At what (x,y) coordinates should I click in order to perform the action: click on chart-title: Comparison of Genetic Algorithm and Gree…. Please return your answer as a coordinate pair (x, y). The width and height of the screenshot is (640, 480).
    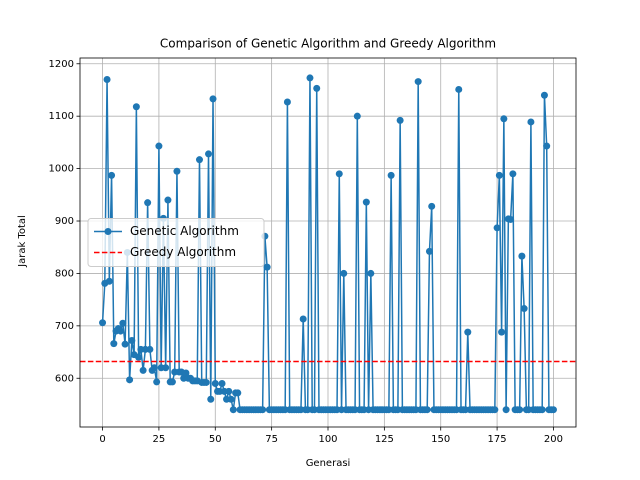
    Looking at the image, I should click on (328, 44).